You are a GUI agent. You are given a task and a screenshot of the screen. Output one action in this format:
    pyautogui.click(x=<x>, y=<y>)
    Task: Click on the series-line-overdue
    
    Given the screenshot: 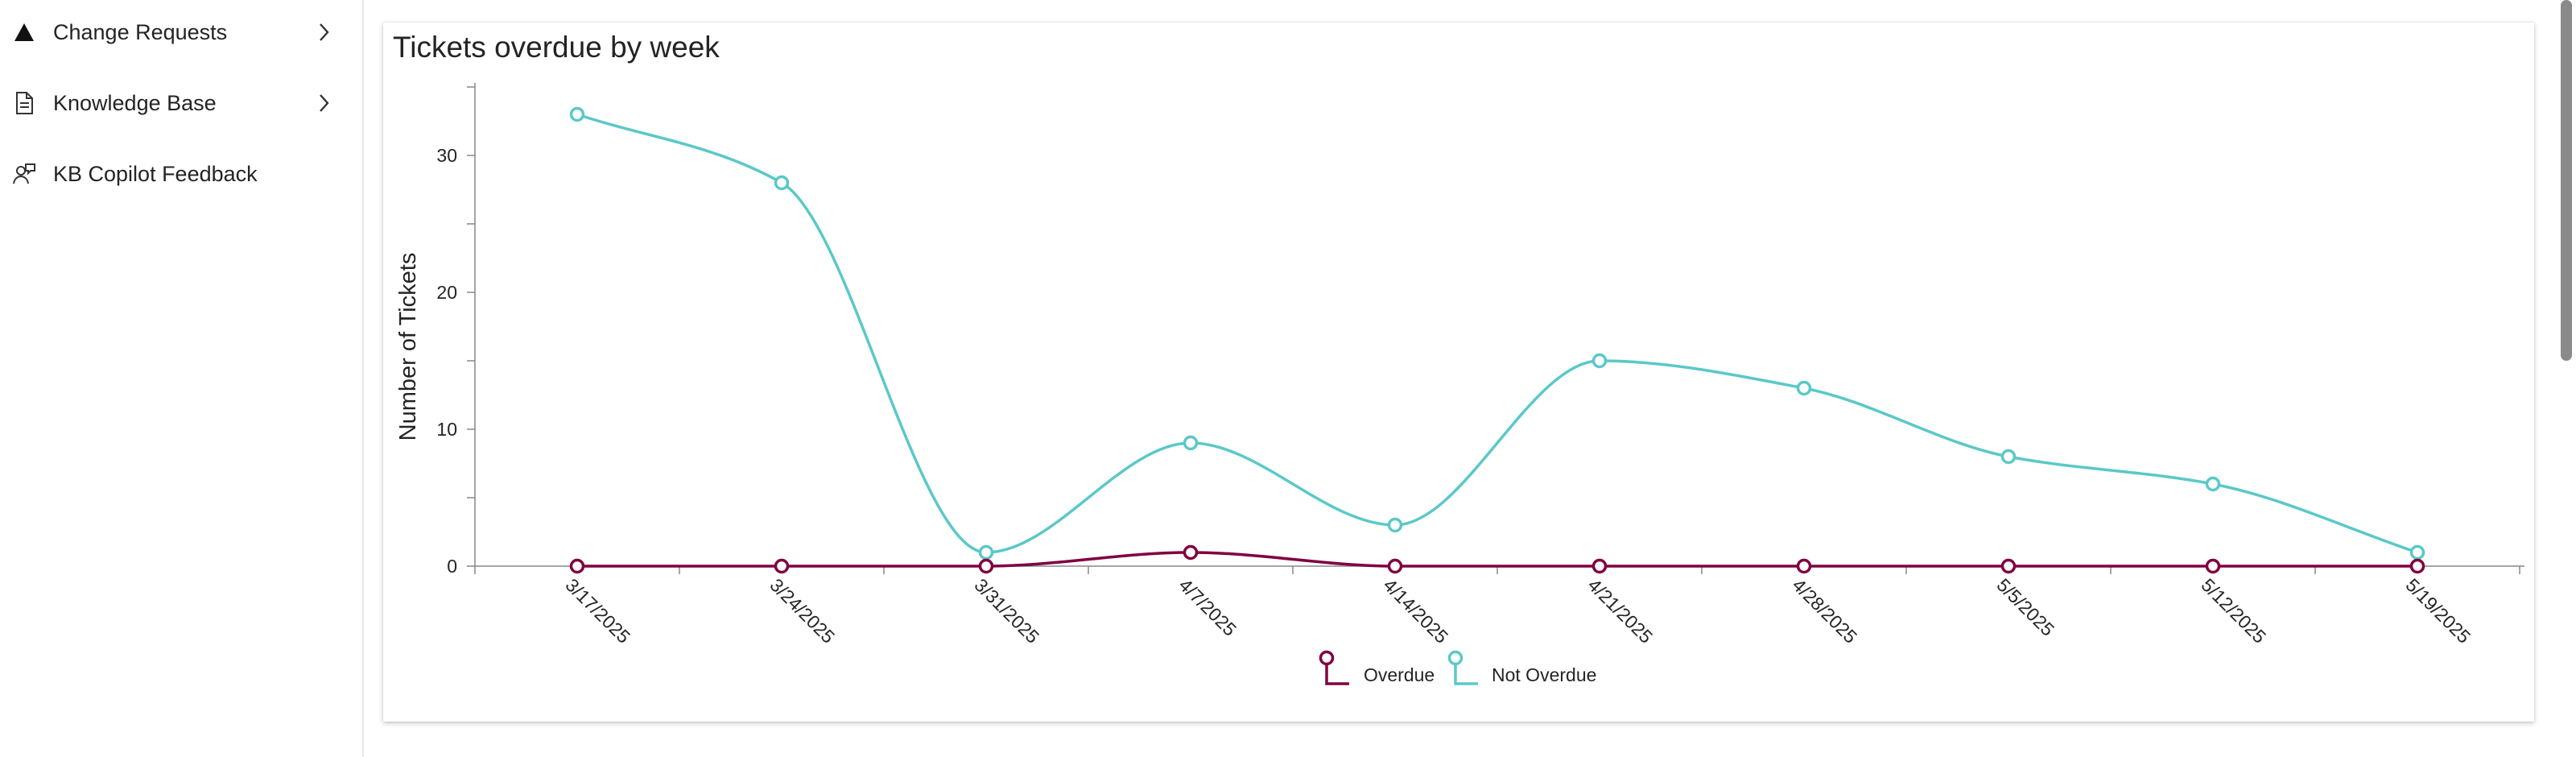 What is the action you would take?
    pyautogui.click(x=1496, y=559)
    